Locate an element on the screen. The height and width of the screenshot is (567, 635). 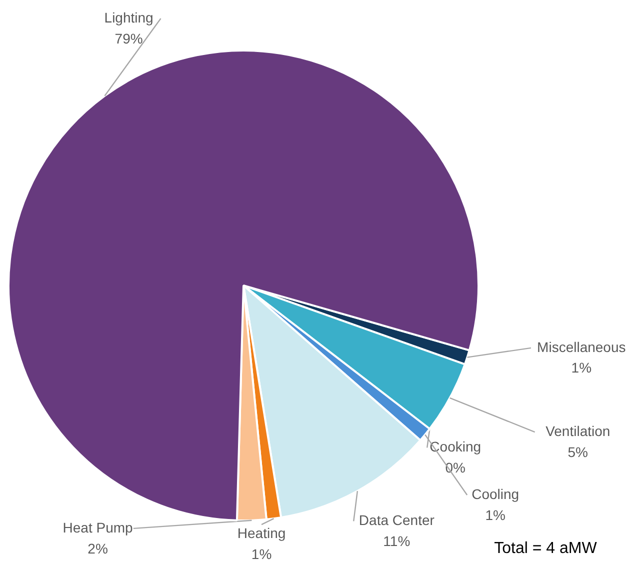
slice-label: Data Center is located at coordinates (396, 520).